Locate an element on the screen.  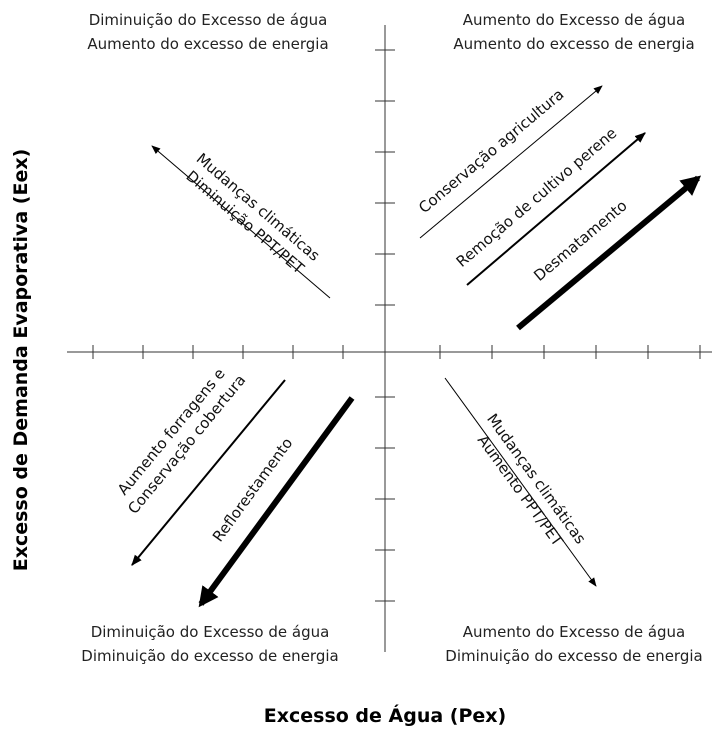
conservation-agriculture-arrow is located at coordinates (511, 162).